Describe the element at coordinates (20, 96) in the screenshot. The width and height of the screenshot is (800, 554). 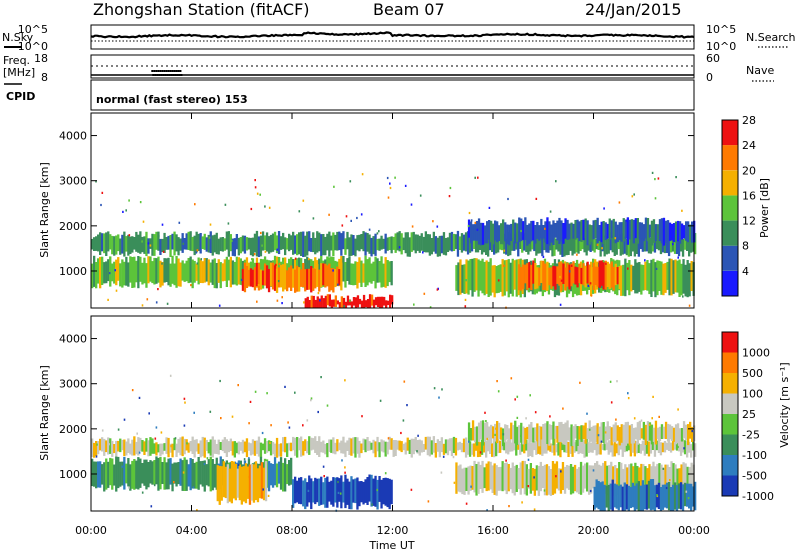
I see `cpid-label: CPID` at that location.